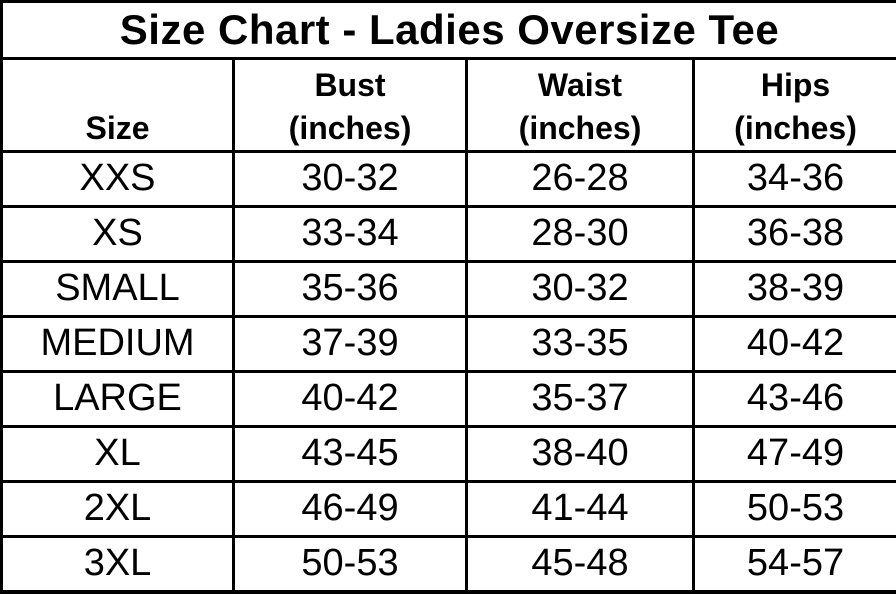  Describe the element at coordinates (350, 84) in the screenshot. I see `column-header-bust-label: Bust` at that location.